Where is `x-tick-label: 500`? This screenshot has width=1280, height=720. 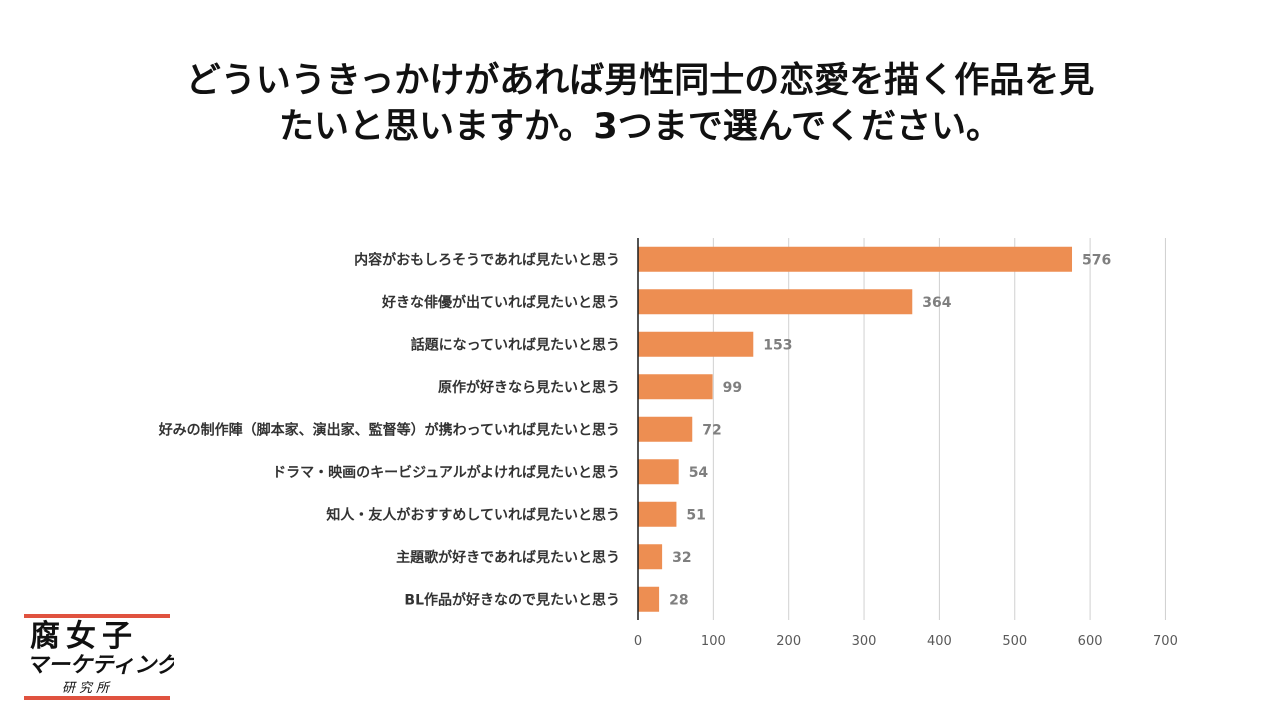 x-tick-label: 500 is located at coordinates (1014, 641).